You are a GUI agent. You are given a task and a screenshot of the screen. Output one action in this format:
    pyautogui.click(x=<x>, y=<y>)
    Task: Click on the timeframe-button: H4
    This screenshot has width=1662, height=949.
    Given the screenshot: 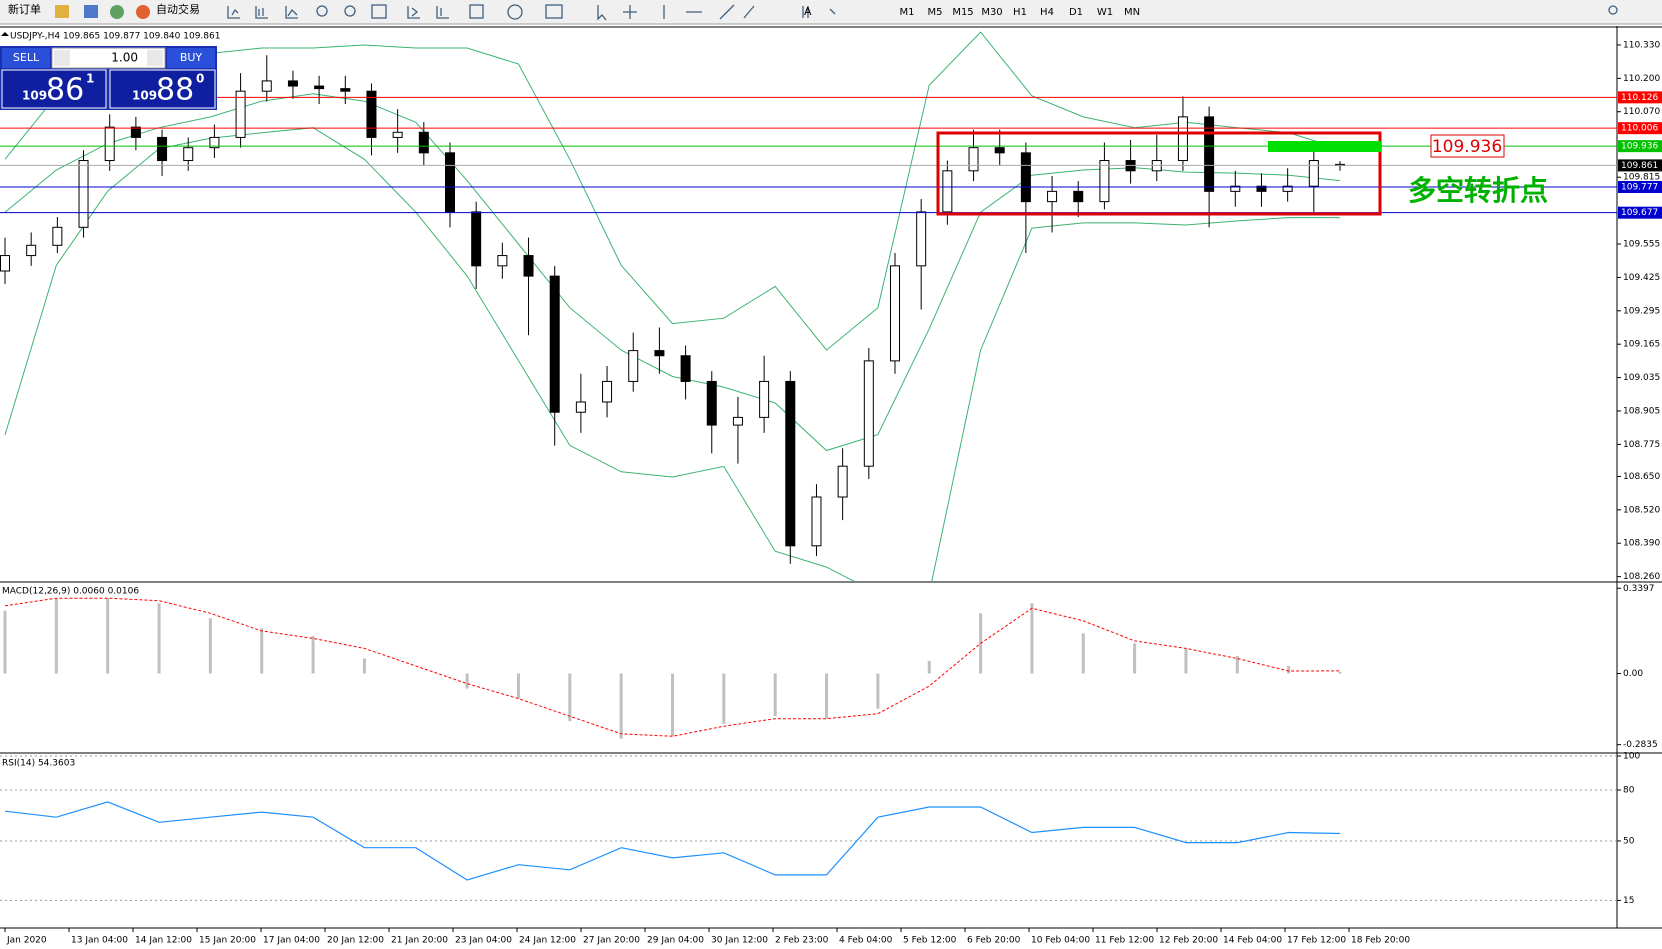 What is the action you would take?
    pyautogui.click(x=1047, y=12)
    